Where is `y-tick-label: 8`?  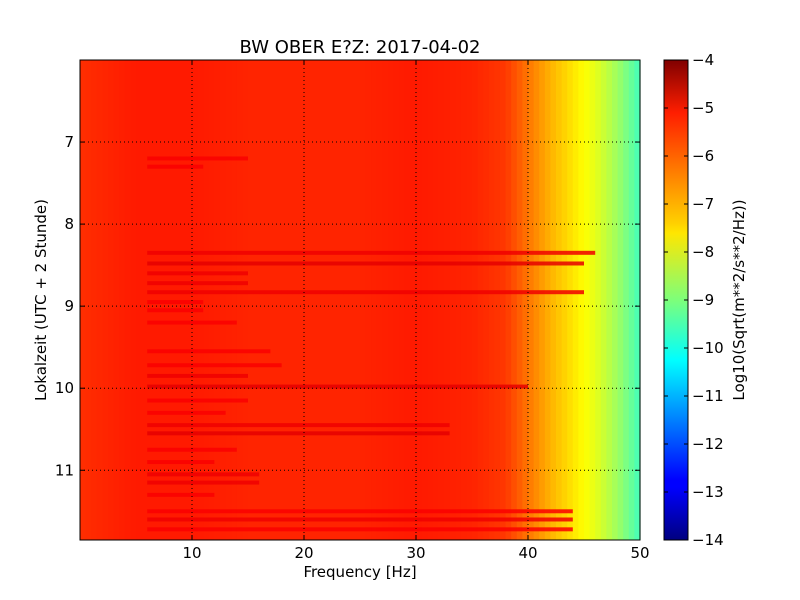
y-tick-label: 8 is located at coordinates (69, 224).